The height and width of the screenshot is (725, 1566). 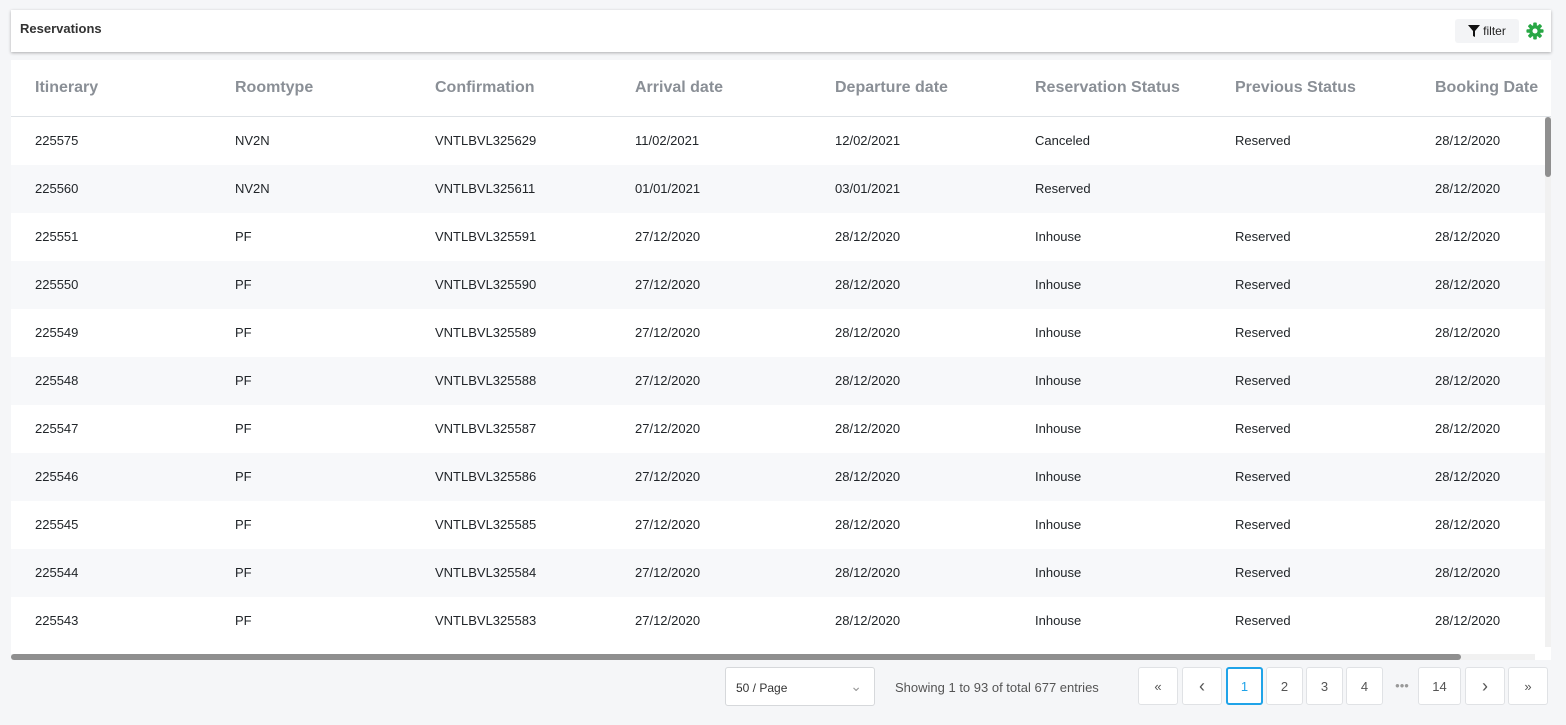 I want to click on table-cell: VNTLBVL325588, so click(x=486, y=380).